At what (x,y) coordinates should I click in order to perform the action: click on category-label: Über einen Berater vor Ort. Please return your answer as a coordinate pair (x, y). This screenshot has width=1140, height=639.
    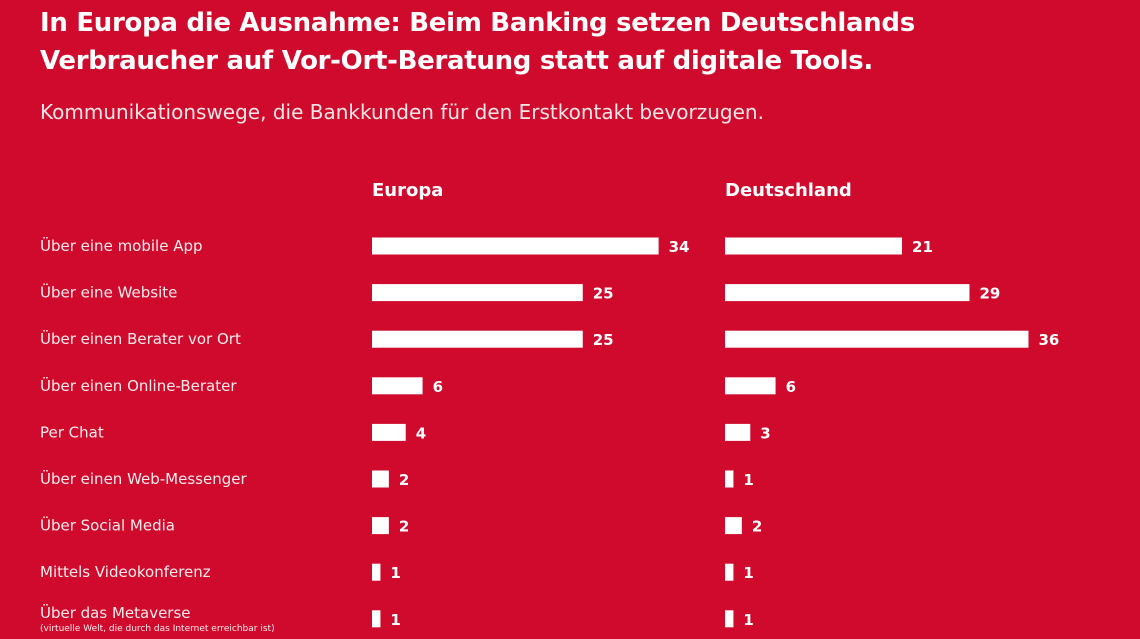
    Looking at the image, I should click on (140, 338).